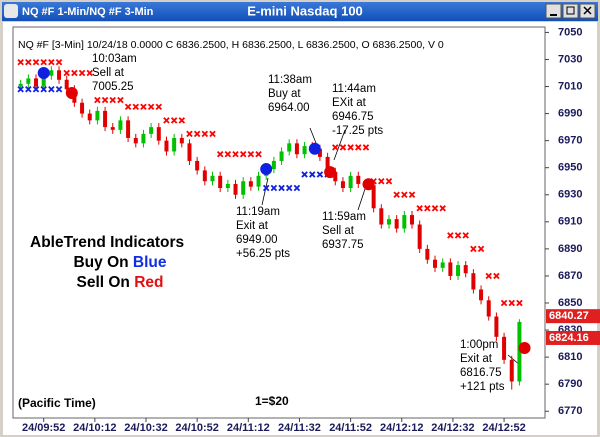  I want to click on annotation-line: 6964.00, so click(289, 108).